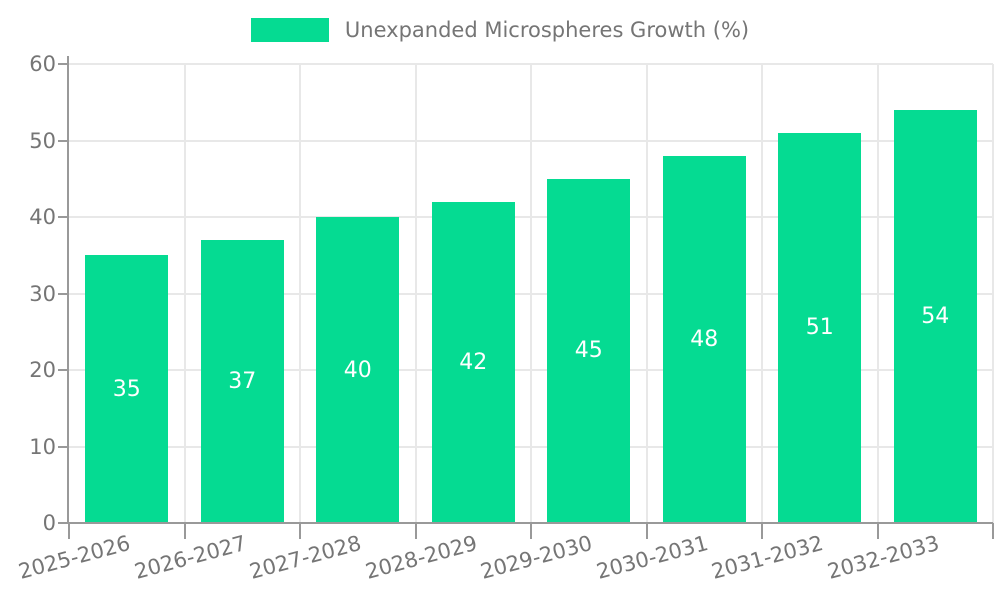  What do you see at coordinates (42, 140) in the screenshot?
I see `y-tick-label: 50` at bounding box center [42, 140].